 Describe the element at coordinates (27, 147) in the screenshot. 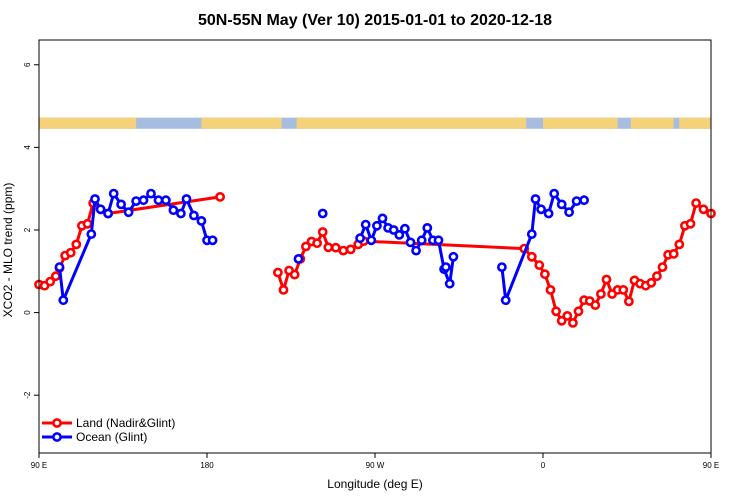

I see `y-tick-label: 4` at that location.